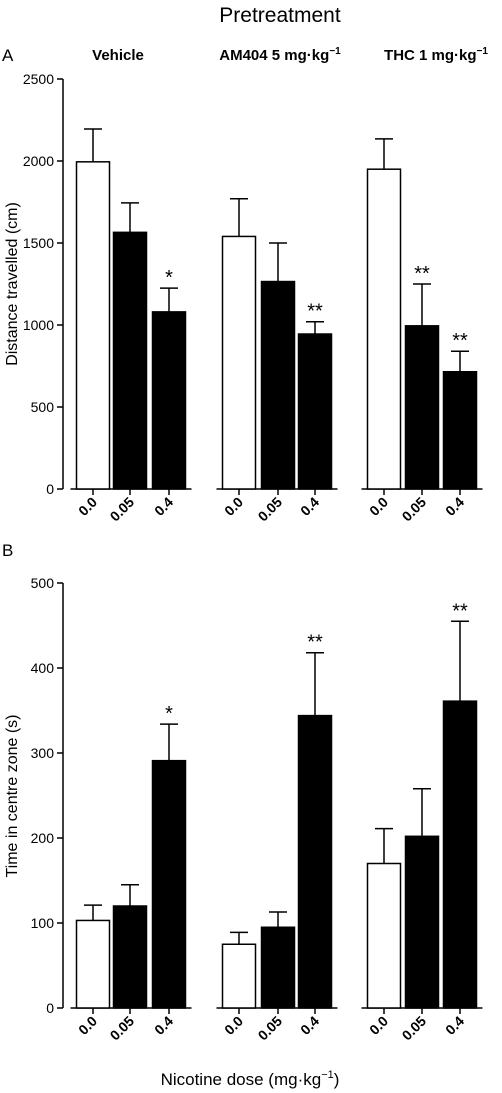  Describe the element at coordinates (43, 753) in the screenshot. I see `p2-y-tick-label: 300` at that location.